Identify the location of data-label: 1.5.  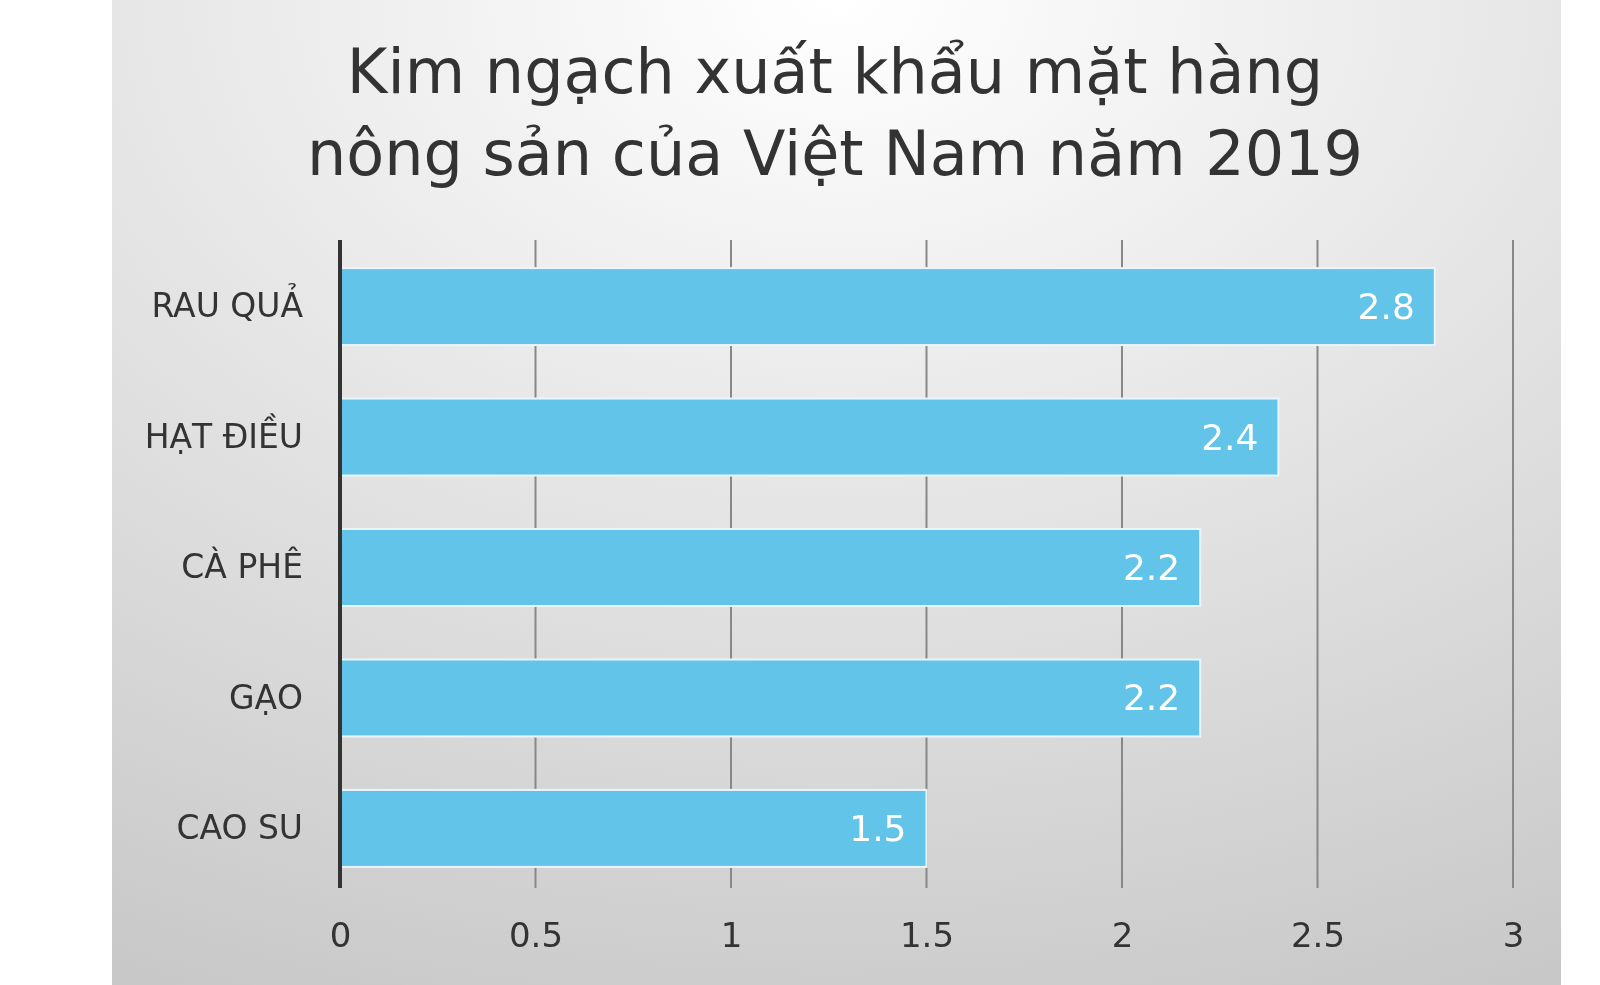
(878, 828).